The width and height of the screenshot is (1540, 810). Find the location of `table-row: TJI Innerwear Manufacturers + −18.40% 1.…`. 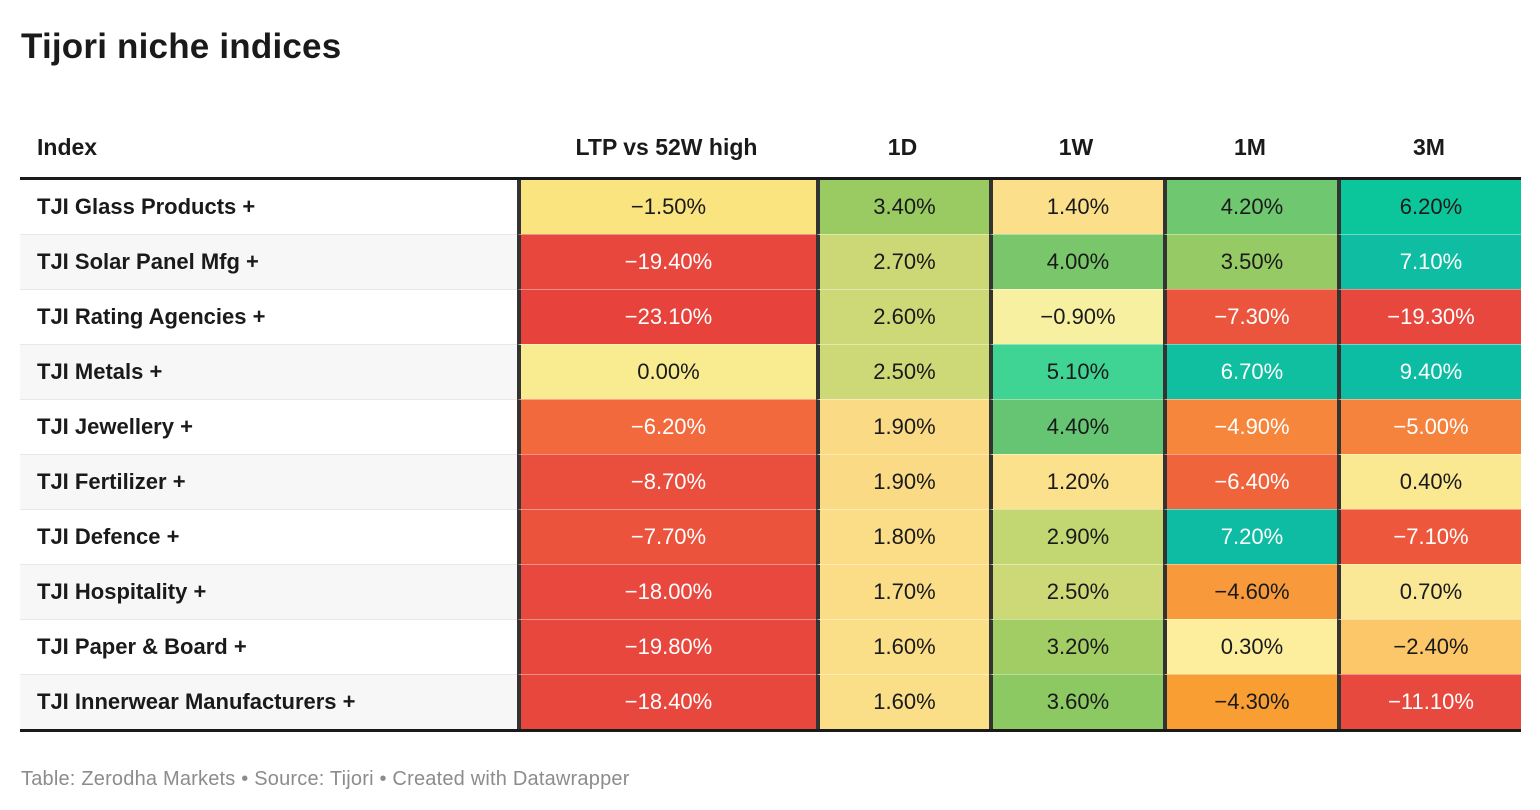

table-row: TJI Innerwear Manufacturers + −18.40% 1.… is located at coordinates (770, 701).